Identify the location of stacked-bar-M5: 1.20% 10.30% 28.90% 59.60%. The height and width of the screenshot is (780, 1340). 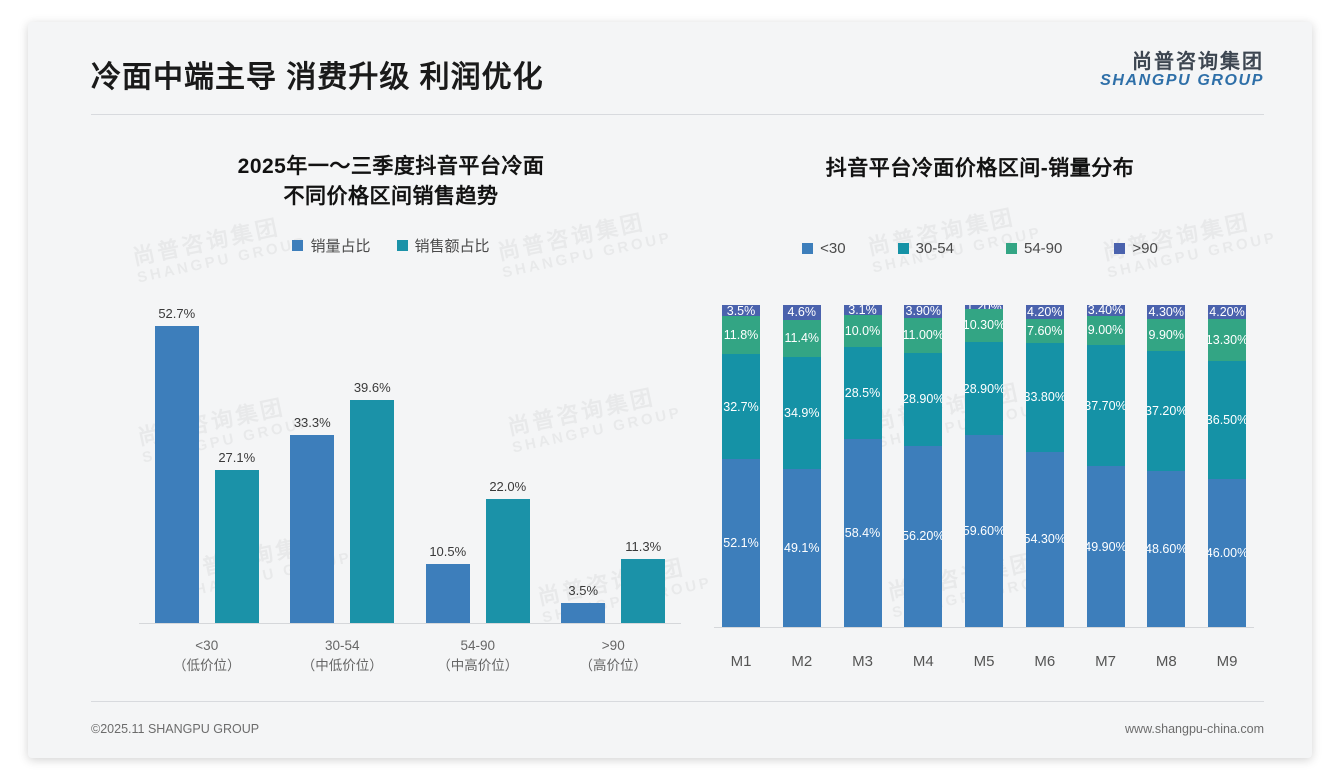
(984, 466).